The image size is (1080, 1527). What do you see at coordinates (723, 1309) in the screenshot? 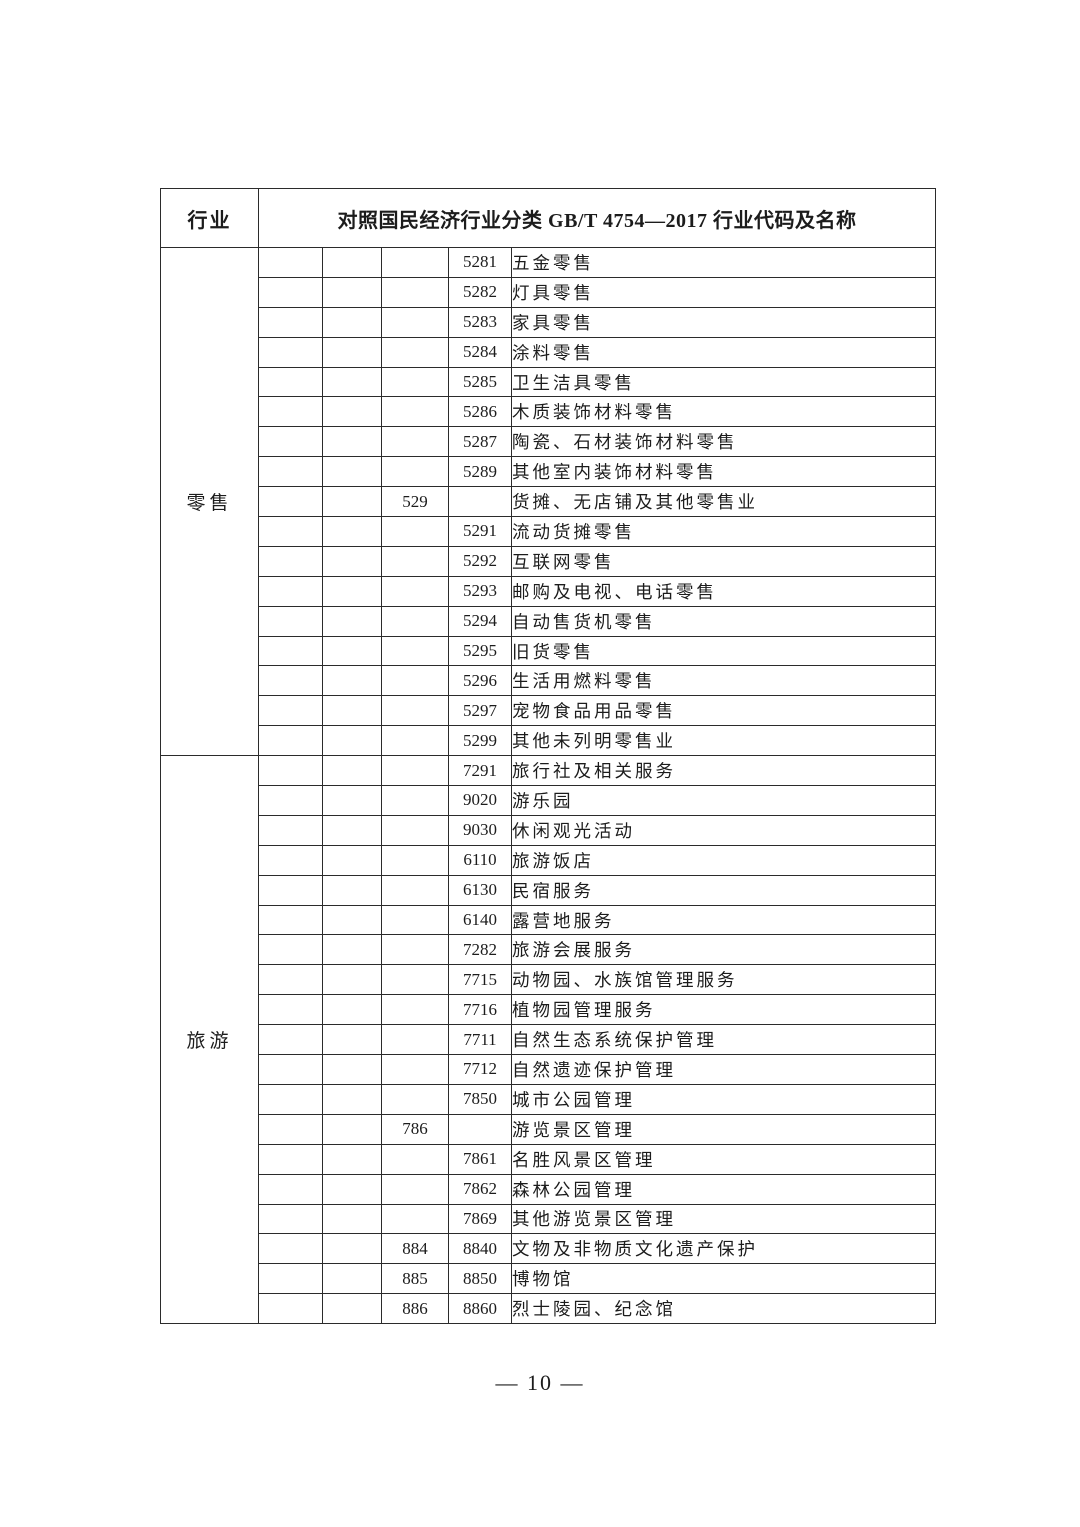
I see `industry-name-cell: 烈士陵园、纪念馆` at bounding box center [723, 1309].